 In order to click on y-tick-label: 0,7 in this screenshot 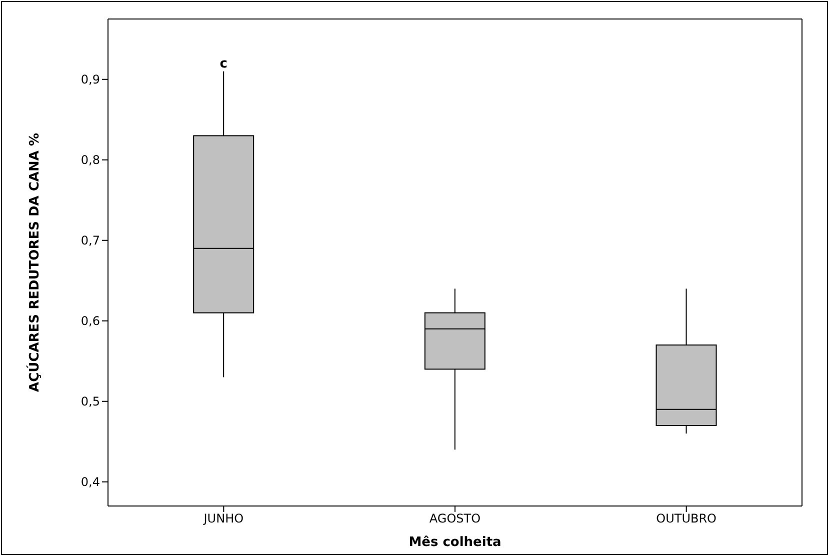, I will do `click(90, 241)`.